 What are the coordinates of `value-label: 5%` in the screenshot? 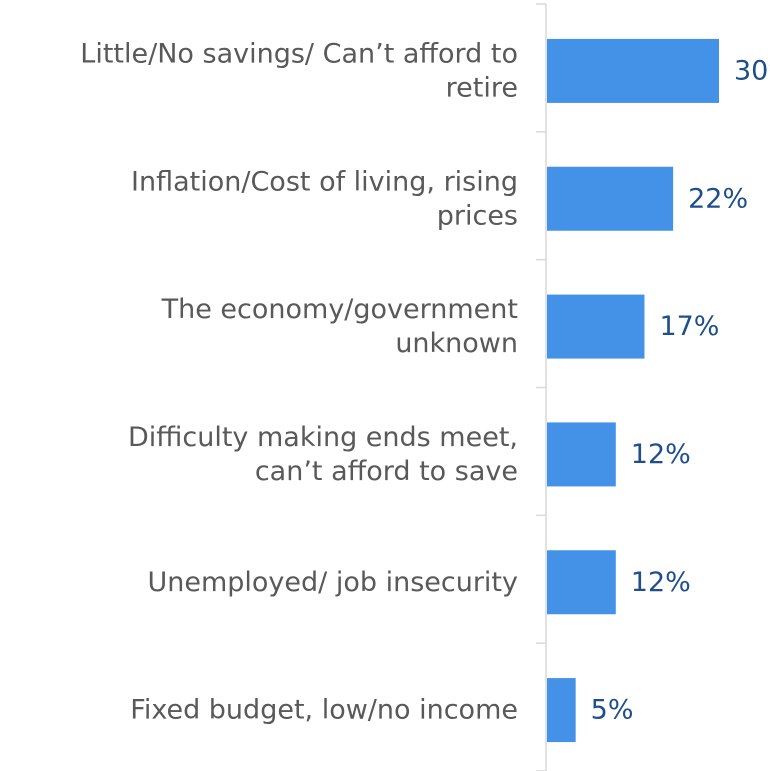 It's located at (612, 710).